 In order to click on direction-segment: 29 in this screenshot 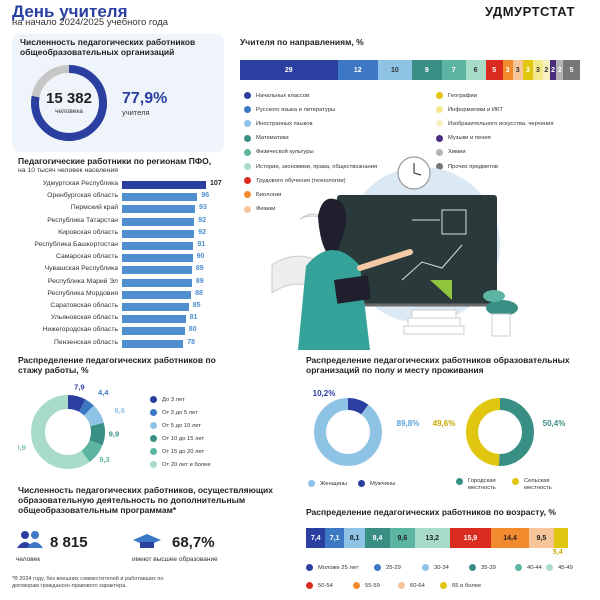, I will do `click(289, 70)`.